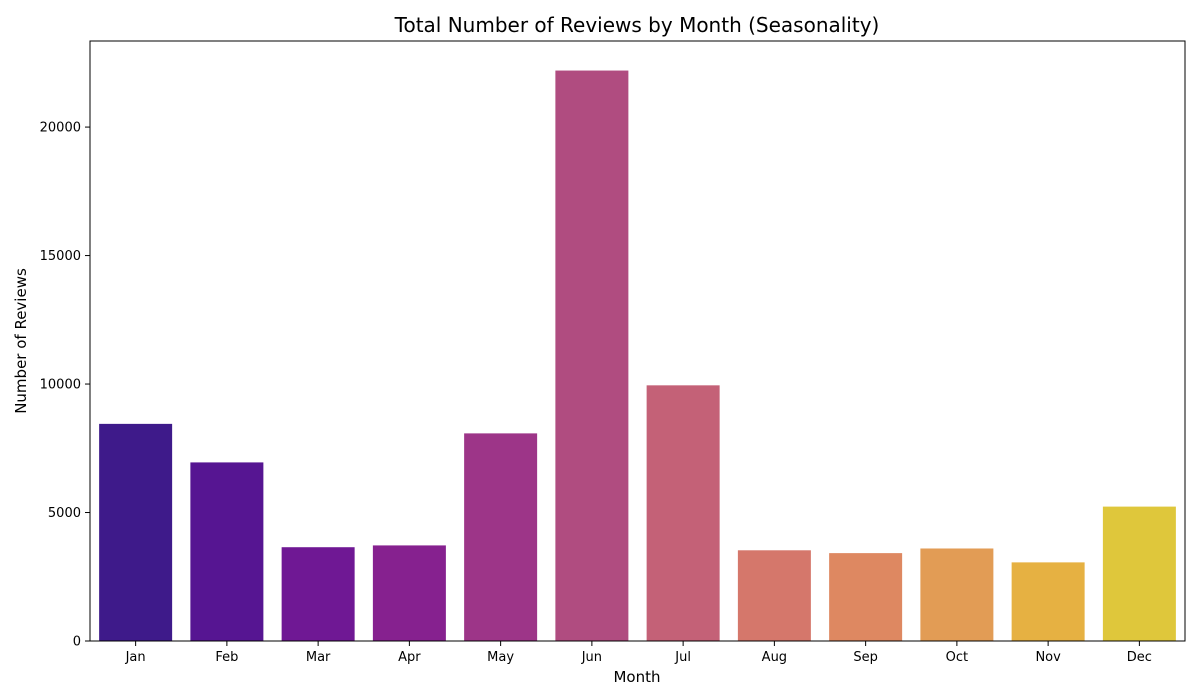 The image size is (1200, 700). Describe the element at coordinates (1139, 573) in the screenshot. I see `bar-dec` at that location.